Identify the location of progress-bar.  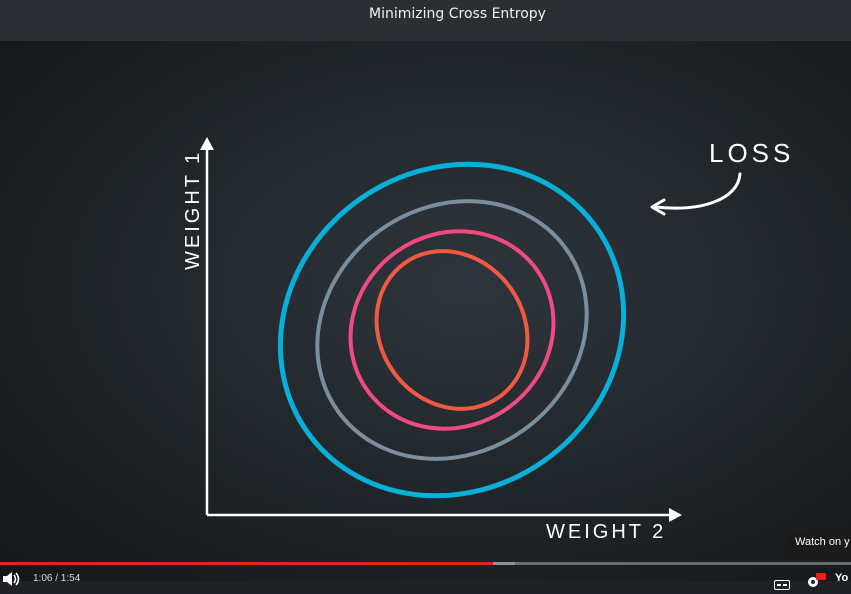
(425, 563).